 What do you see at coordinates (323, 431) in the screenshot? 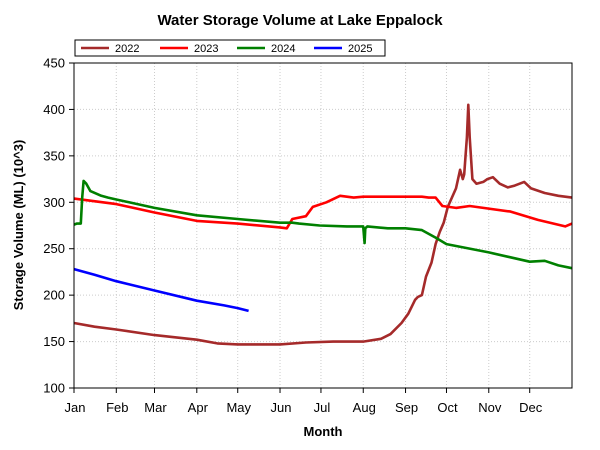
I see `x-axis-label: Month` at bounding box center [323, 431].